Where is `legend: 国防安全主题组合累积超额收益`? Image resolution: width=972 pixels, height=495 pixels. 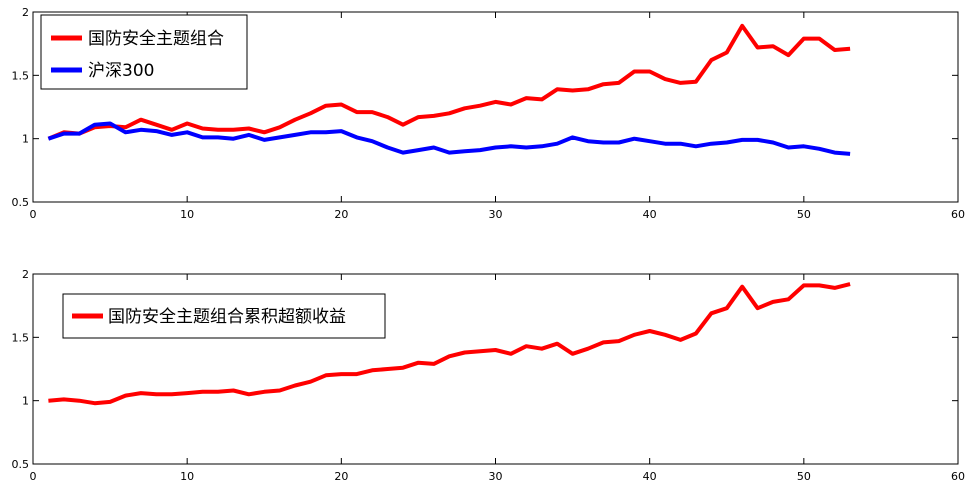 legend: 国防安全主题组合累积超额收益 is located at coordinates (224, 316).